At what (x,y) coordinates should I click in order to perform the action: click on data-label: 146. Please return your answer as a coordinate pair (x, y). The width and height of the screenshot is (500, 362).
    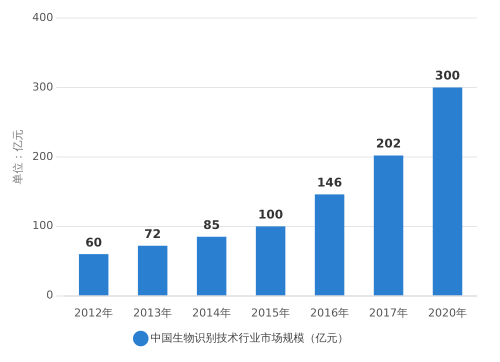
    Looking at the image, I should click on (329, 183).